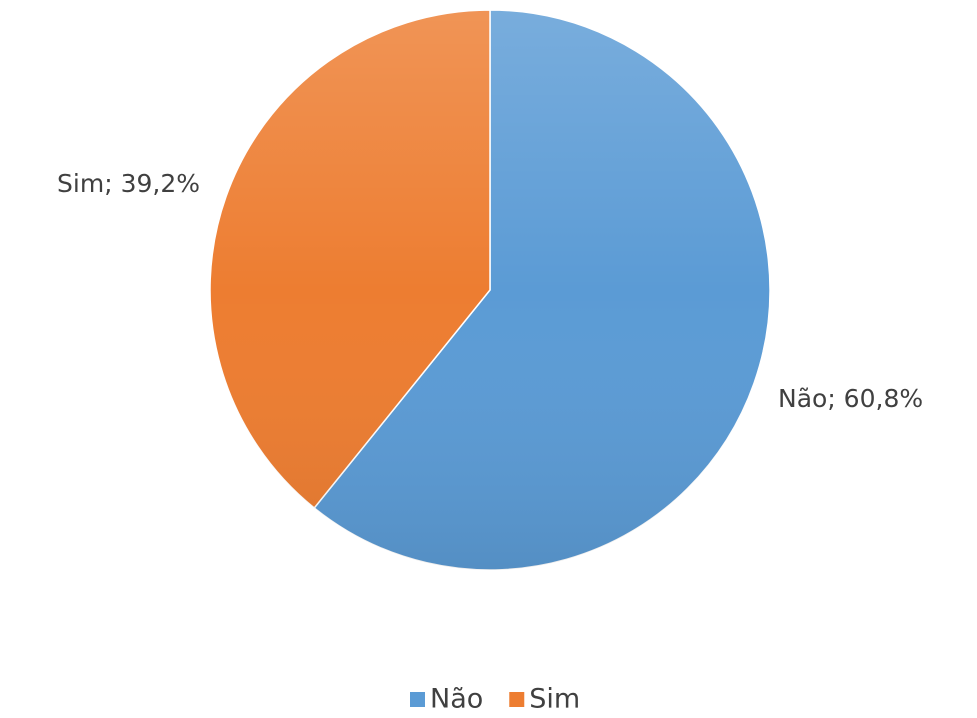  Describe the element at coordinates (456, 699) in the screenshot. I see `legend-label: Não` at that location.